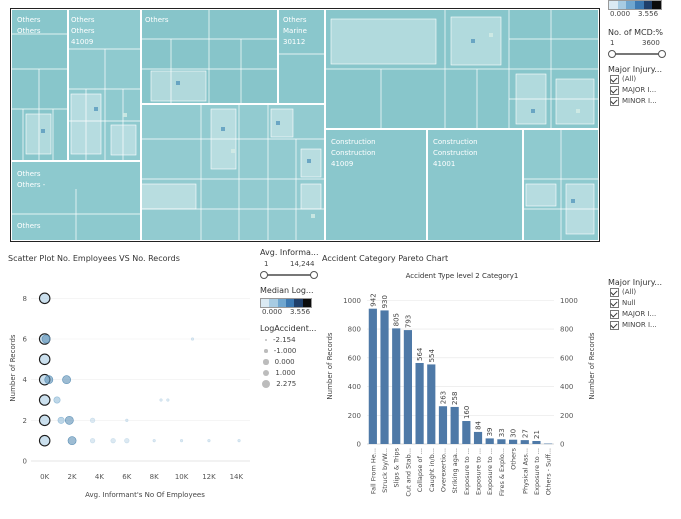  Describe the element at coordinates (157, 20) in the screenshot. I see `treemap-label: Others` at that location.